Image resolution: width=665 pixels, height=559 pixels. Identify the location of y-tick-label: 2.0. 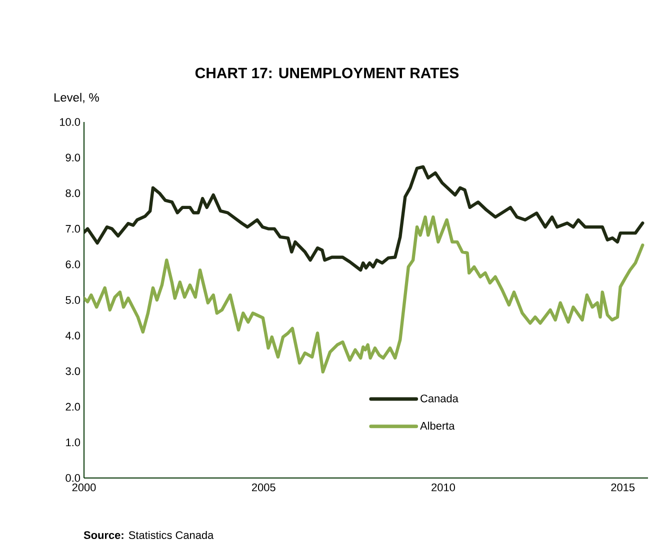
(73, 406).